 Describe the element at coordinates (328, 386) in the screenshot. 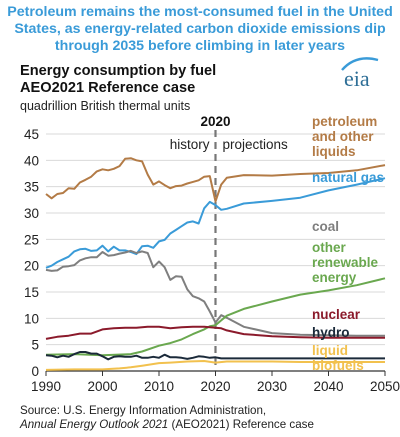

I see `x-tick-label-2040: 2040` at that location.